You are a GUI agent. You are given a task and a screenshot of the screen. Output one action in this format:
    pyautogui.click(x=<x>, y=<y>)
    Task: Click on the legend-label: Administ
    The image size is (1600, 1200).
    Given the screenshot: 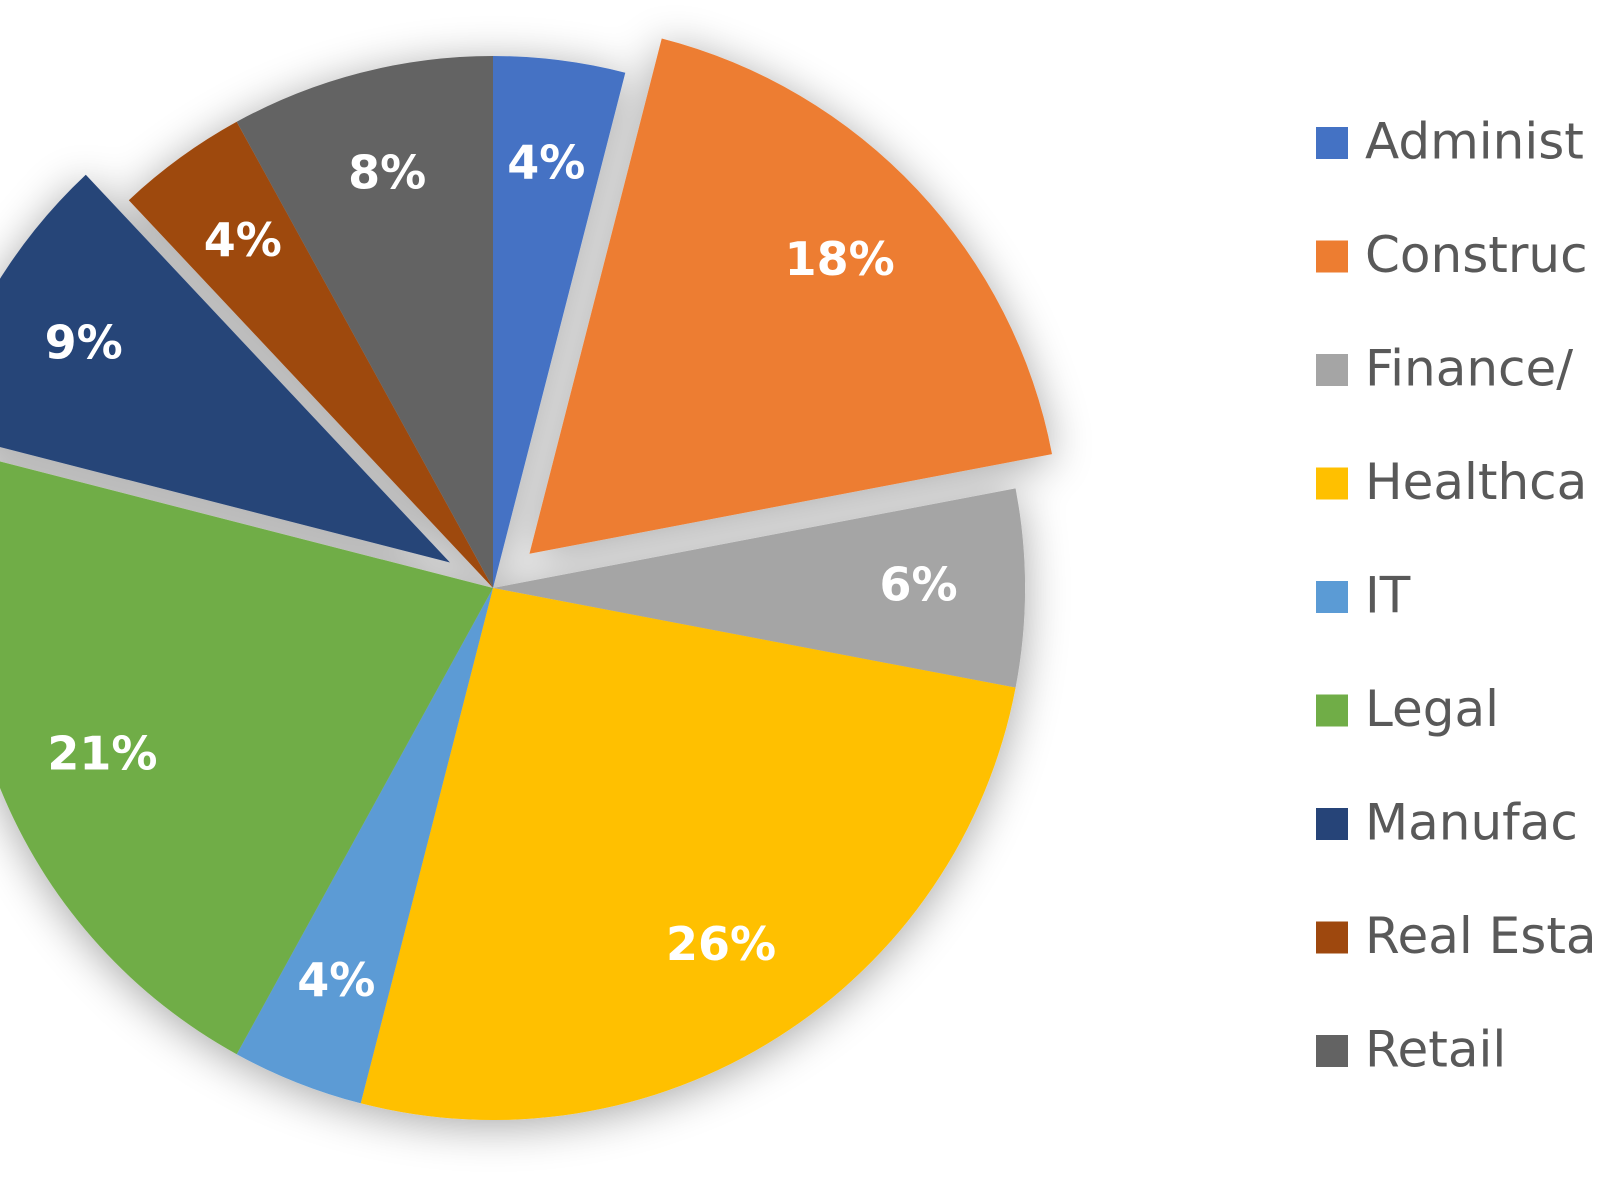 What is the action you would take?
    pyautogui.click(x=1474, y=142)
    